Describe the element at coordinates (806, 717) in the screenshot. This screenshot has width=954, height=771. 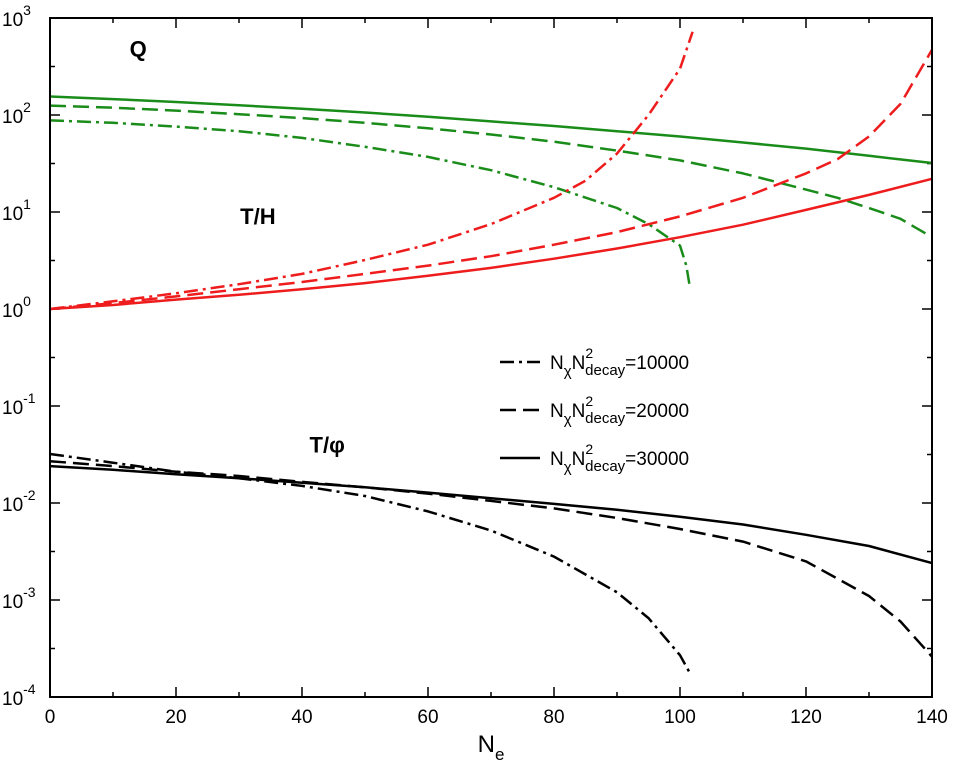
I see `x-tick-label: 120` at that location.